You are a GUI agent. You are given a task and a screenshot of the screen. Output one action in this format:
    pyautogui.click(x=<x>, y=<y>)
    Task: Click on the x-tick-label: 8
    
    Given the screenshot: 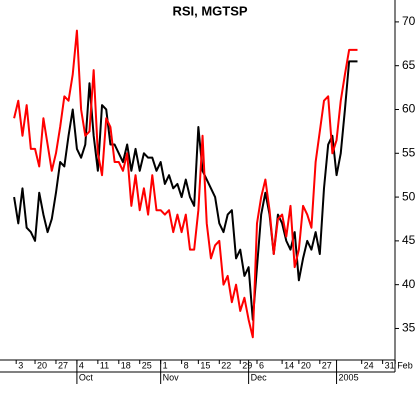 What is the action you would take?
    pyautogui.click(x=186, y=365)
    